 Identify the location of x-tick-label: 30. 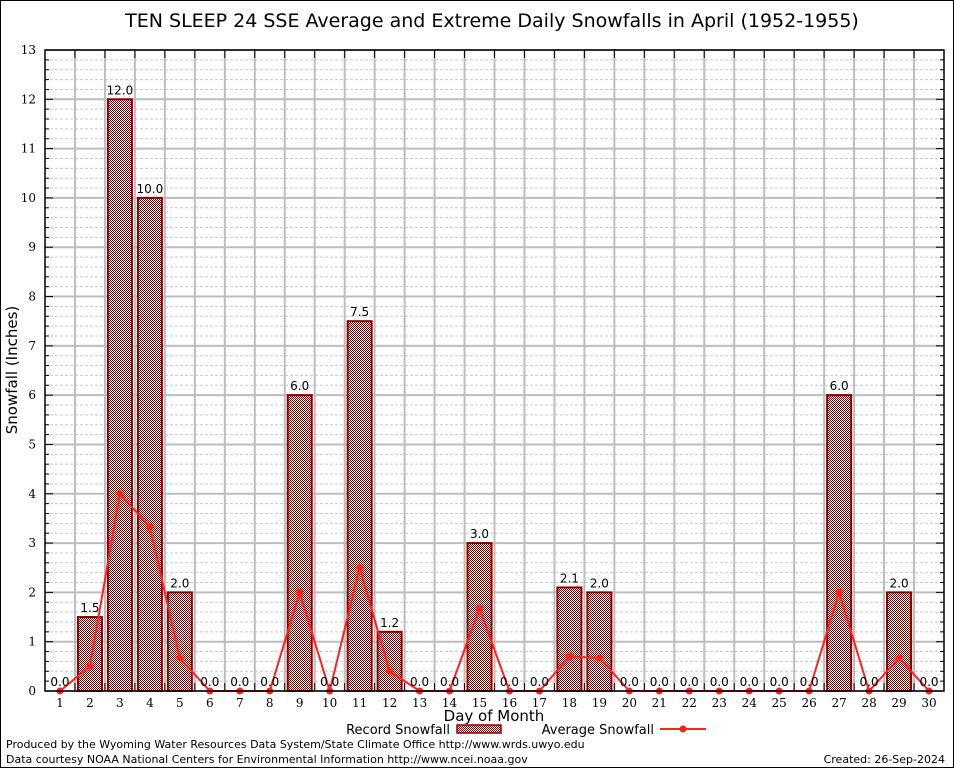
(928, 703).